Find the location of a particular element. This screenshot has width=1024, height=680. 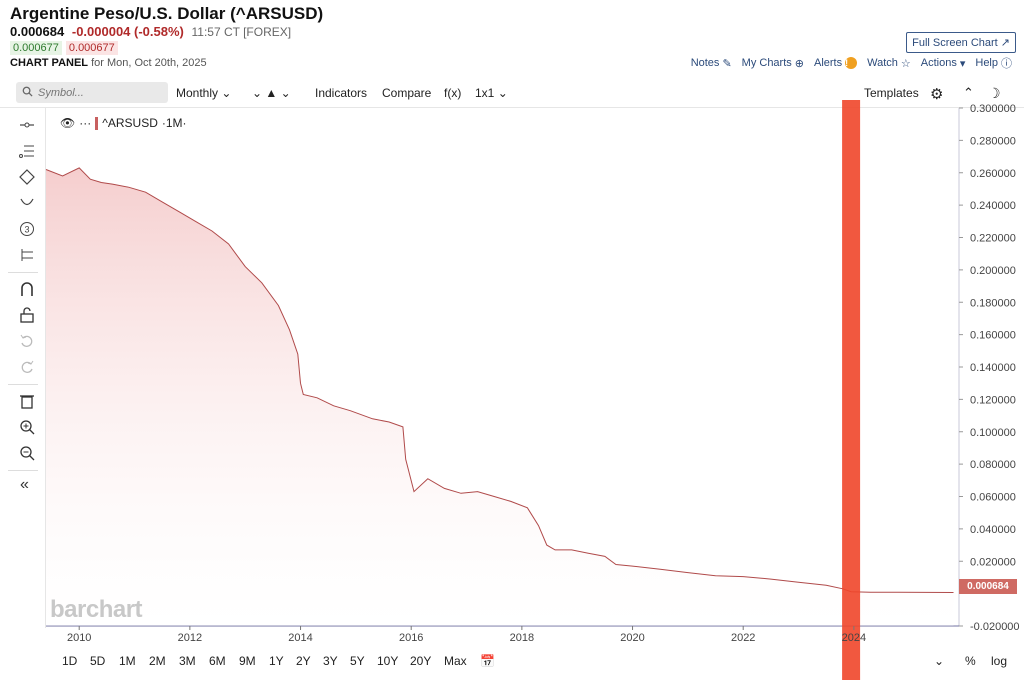

my-charts-link: My Charts ⊕ is located at coordinates (773, 63).